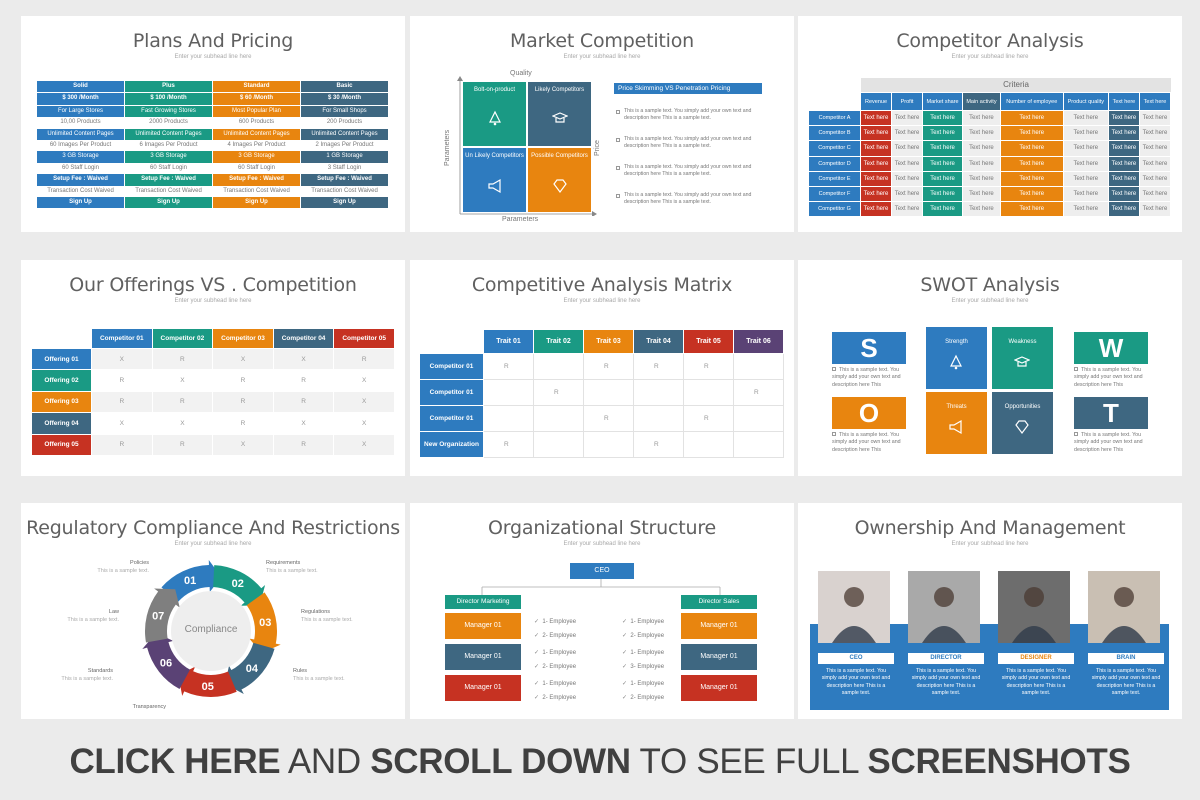 This screenshot has width=1200, height=800. I want to click on pricing-cell-price: $ 100 /Month, so click(168, 99).